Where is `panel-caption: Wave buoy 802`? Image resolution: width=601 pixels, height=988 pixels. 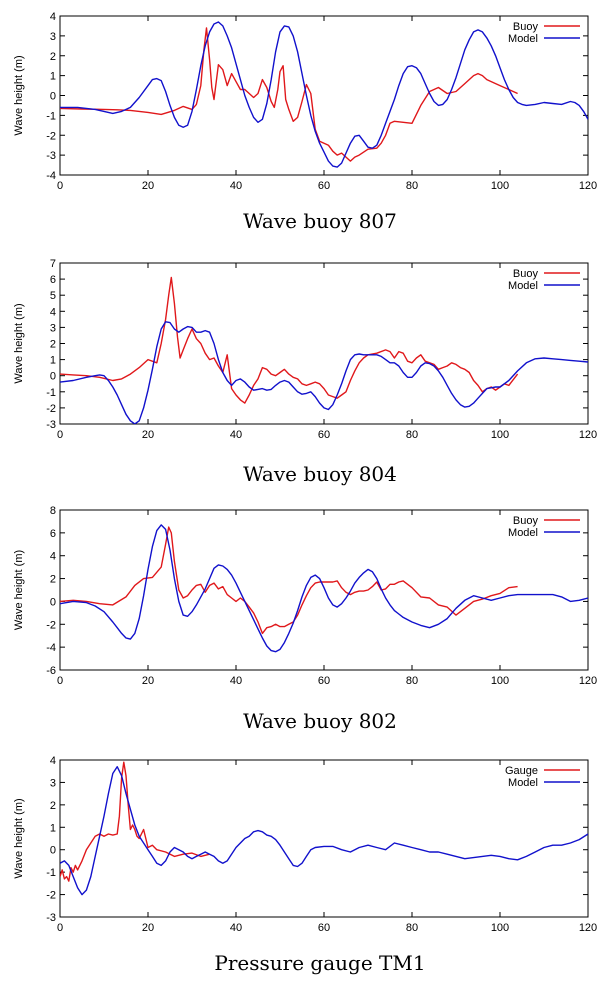 panel-caption: Wave buoy 802 is located at coordinates (320, 721).